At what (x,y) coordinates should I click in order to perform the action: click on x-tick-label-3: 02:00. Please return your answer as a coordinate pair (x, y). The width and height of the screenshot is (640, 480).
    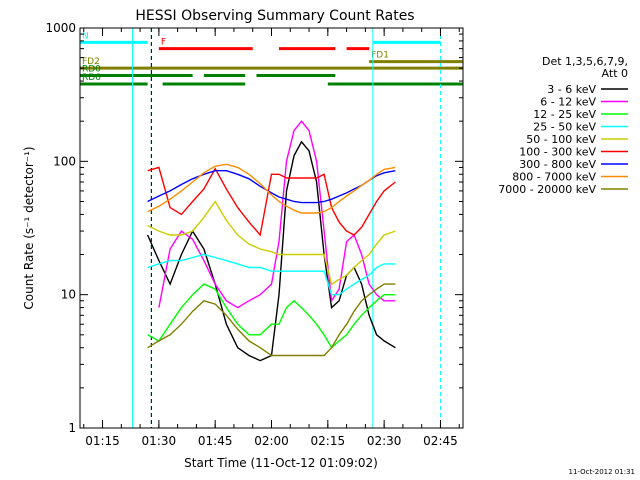
    Looking at the image, I should click on (271, 441).